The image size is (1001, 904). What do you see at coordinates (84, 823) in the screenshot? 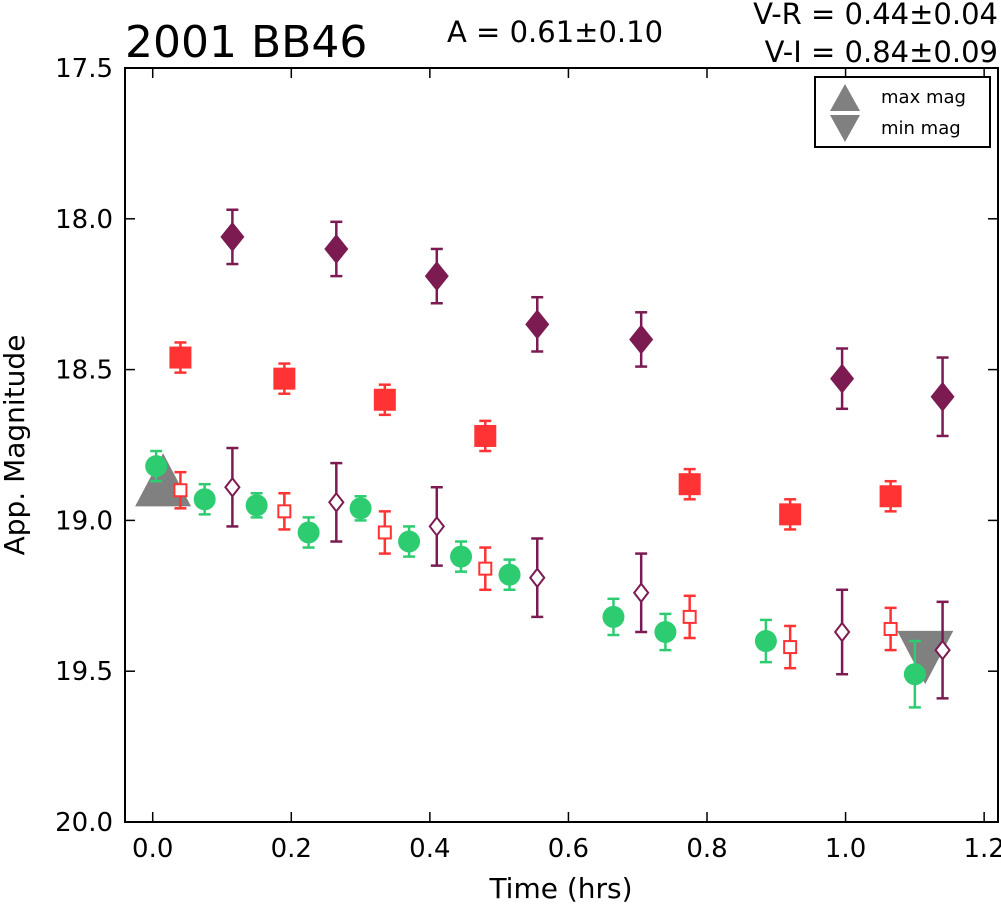
I see `y-tick-label: 20.0` at bounding box center [84, 823].